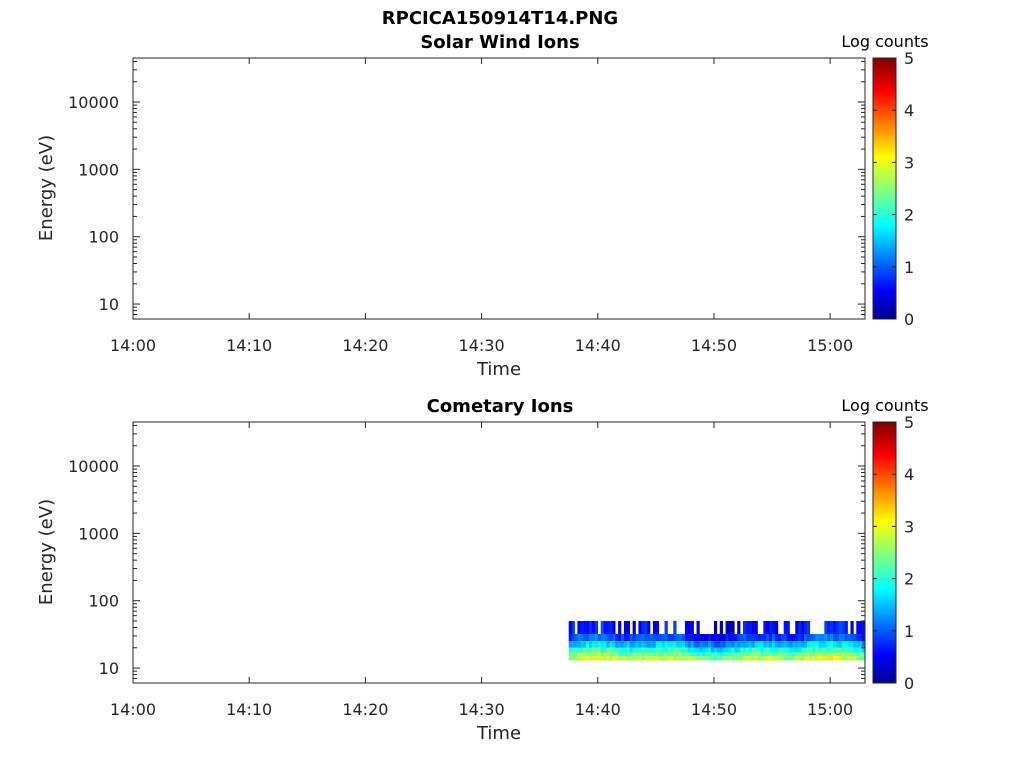 This screenshot has height=768, width=1024. Describe the element at coordinates (830, 709) in the screenshot. I see `x-tick-label: 15:00` at that location.